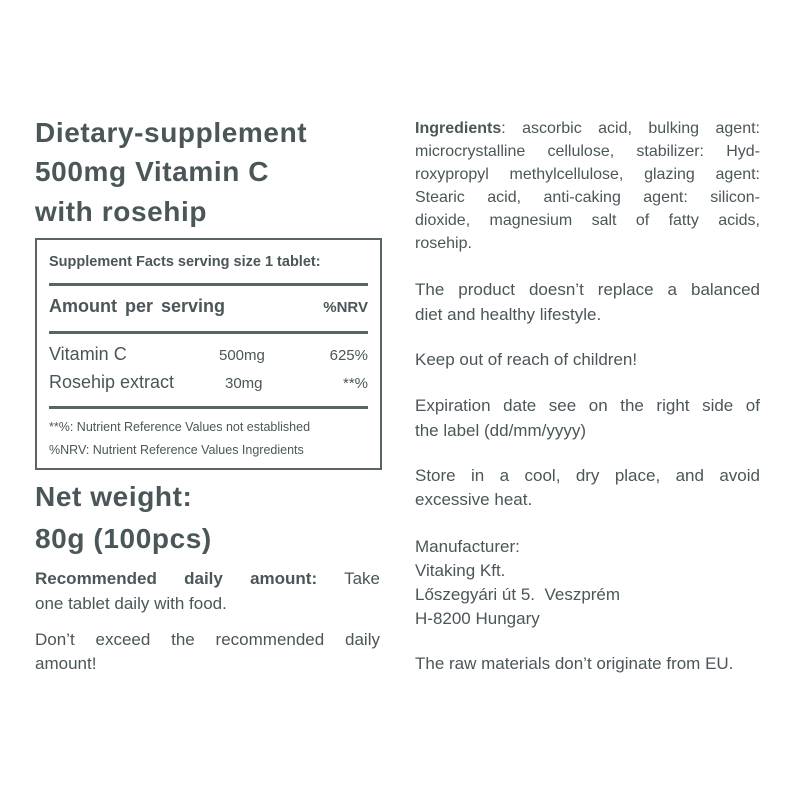 This screenshot has width=800, height=800. I want to click on balanced-line-2: diet and healthy lifestyle., so click(508, 314).